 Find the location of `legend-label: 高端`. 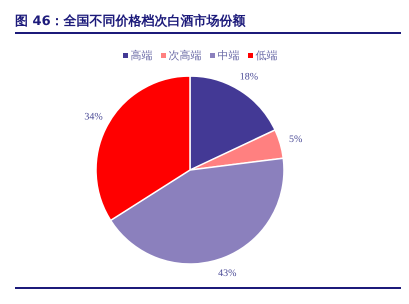

legend-label: 高端 is located at coordinates (141, 55).